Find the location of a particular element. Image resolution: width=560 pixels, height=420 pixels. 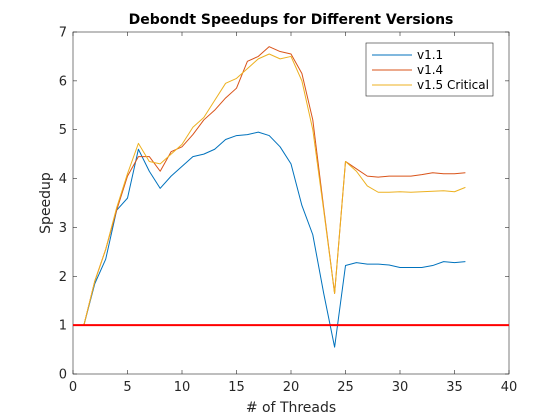

legend: v1.1v1.4v1.5 Critical is located at coordinates (429, 69).